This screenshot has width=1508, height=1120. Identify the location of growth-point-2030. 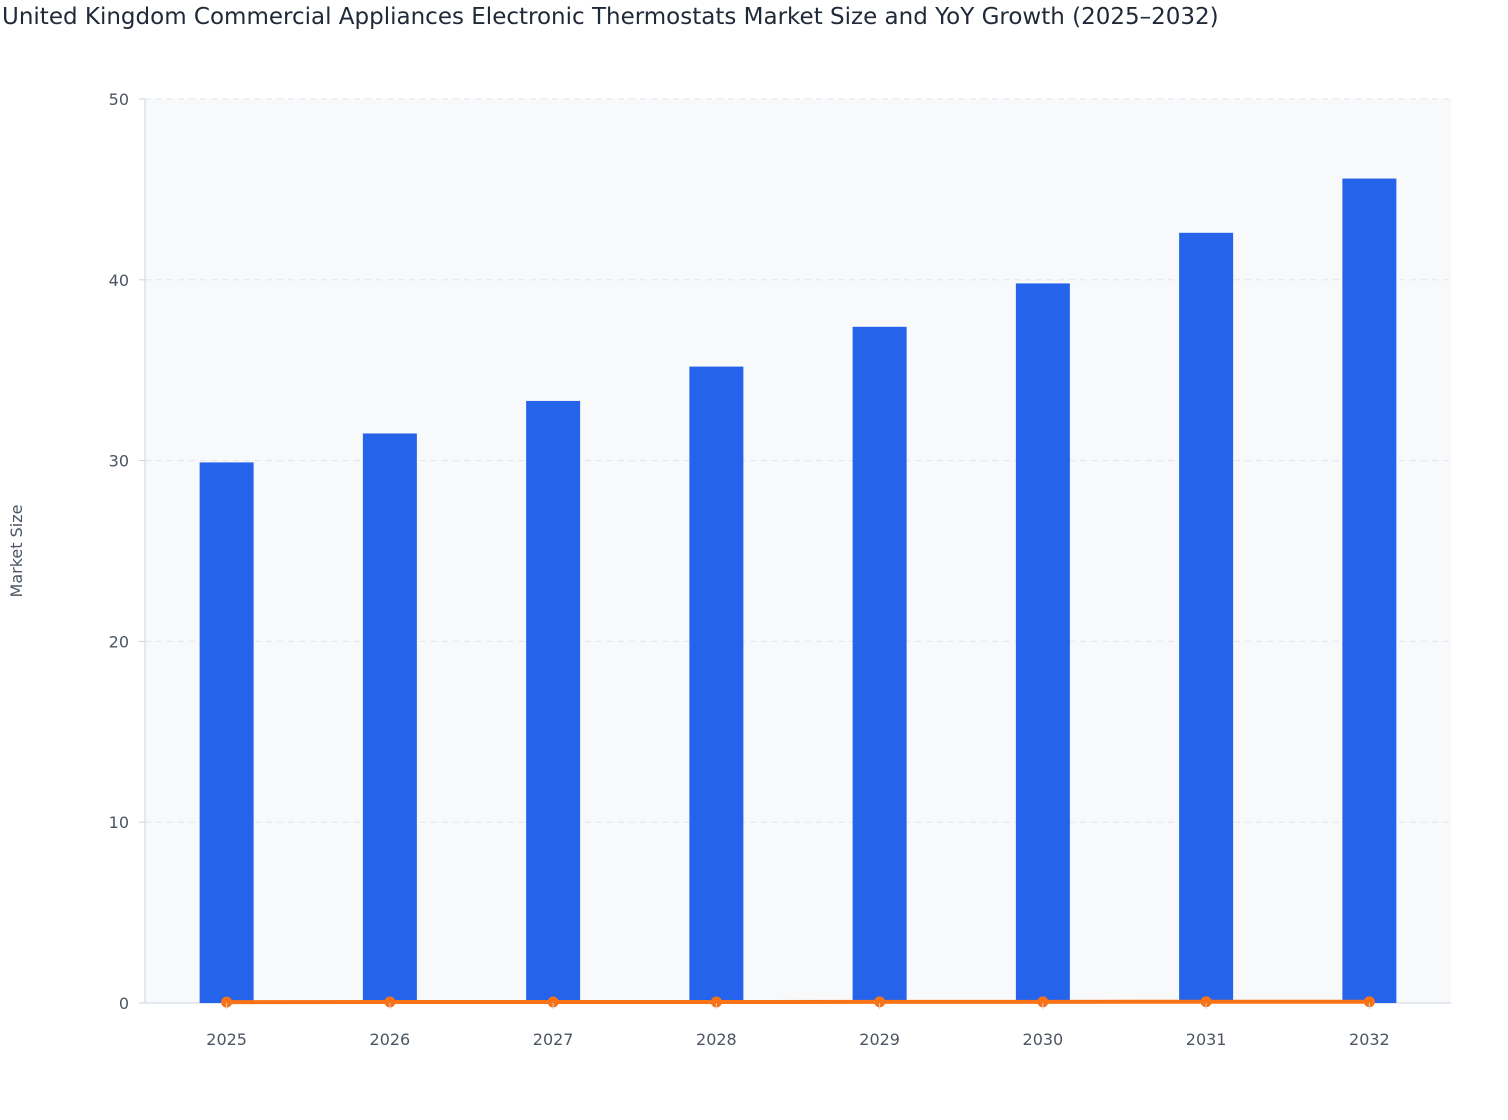
(1043, 1002).